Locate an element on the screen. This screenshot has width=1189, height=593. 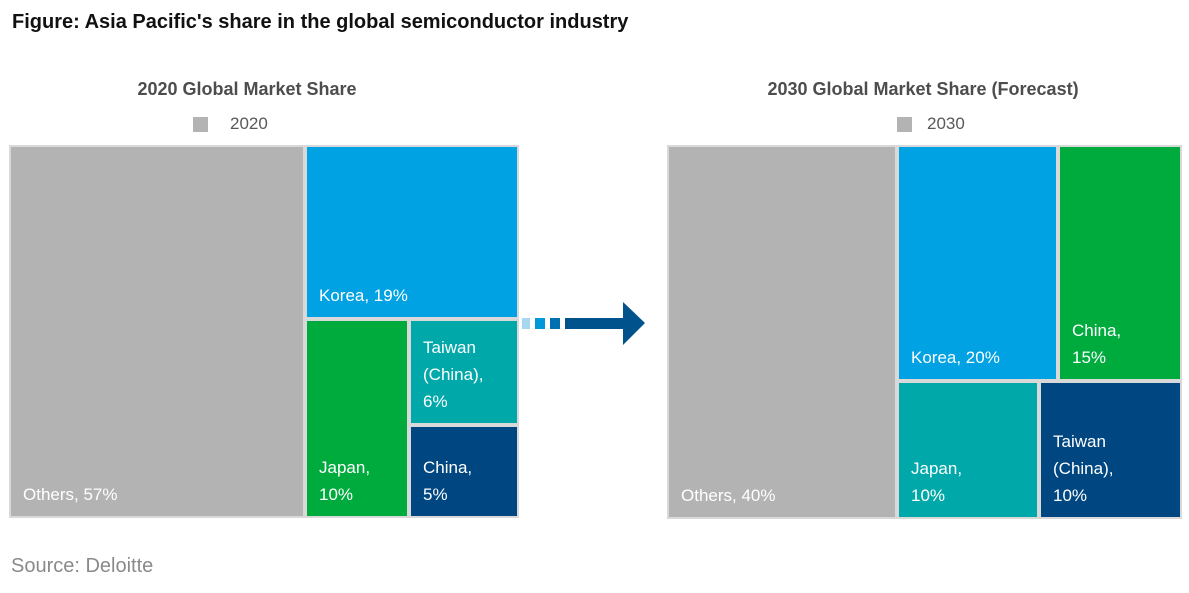
cell-label-line: 15% is located at coordinates (1089, 357).